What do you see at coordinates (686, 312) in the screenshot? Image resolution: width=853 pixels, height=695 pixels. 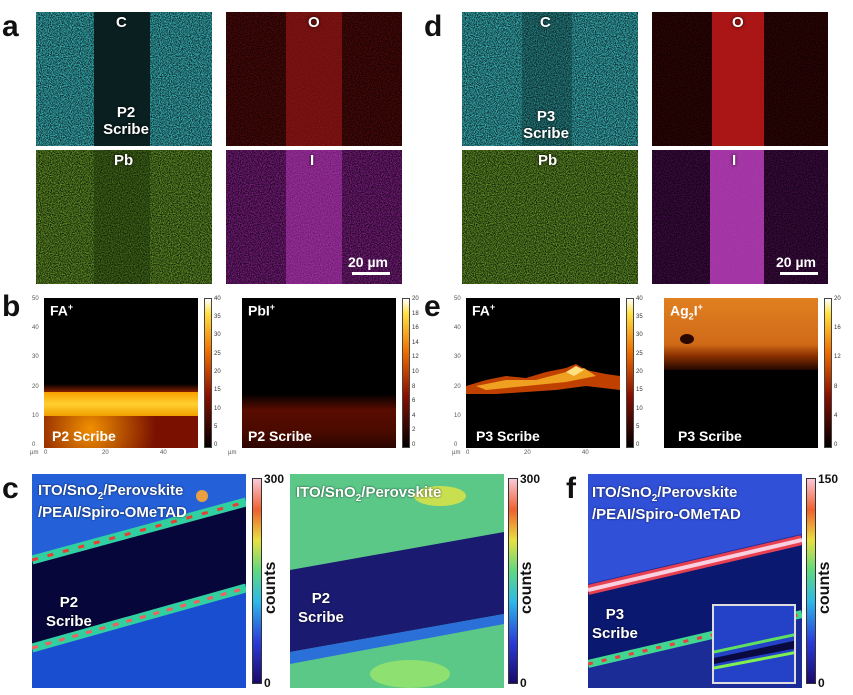 I see `ion-label: Ag2I+` at bounding box center [686, 312].